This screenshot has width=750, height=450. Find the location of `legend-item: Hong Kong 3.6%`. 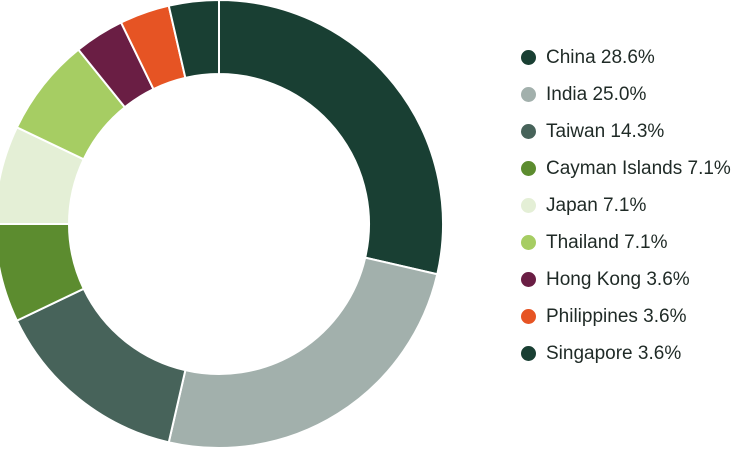

legend-item: Hong Kong 3.6% is located at coordinates (628, 281).